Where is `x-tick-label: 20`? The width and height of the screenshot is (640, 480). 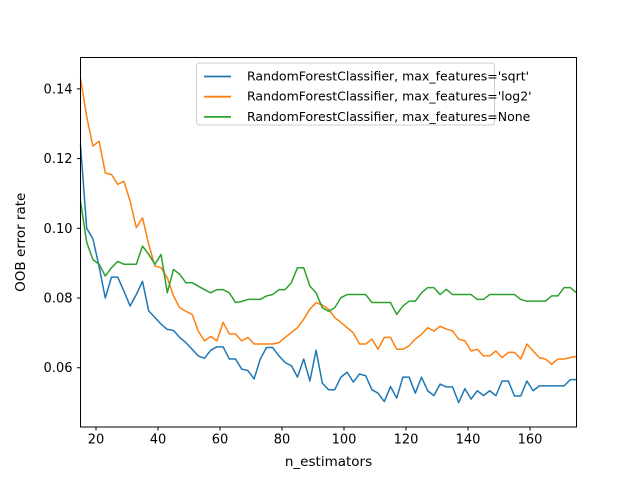
x-tick-label: 20 is located at coordinates (96, 440).